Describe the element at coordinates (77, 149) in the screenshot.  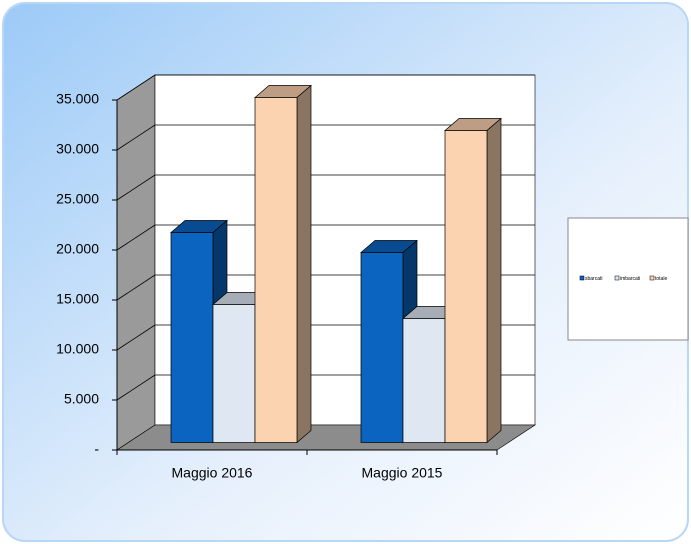
I see `y-tick-label: 30.000` at that location.